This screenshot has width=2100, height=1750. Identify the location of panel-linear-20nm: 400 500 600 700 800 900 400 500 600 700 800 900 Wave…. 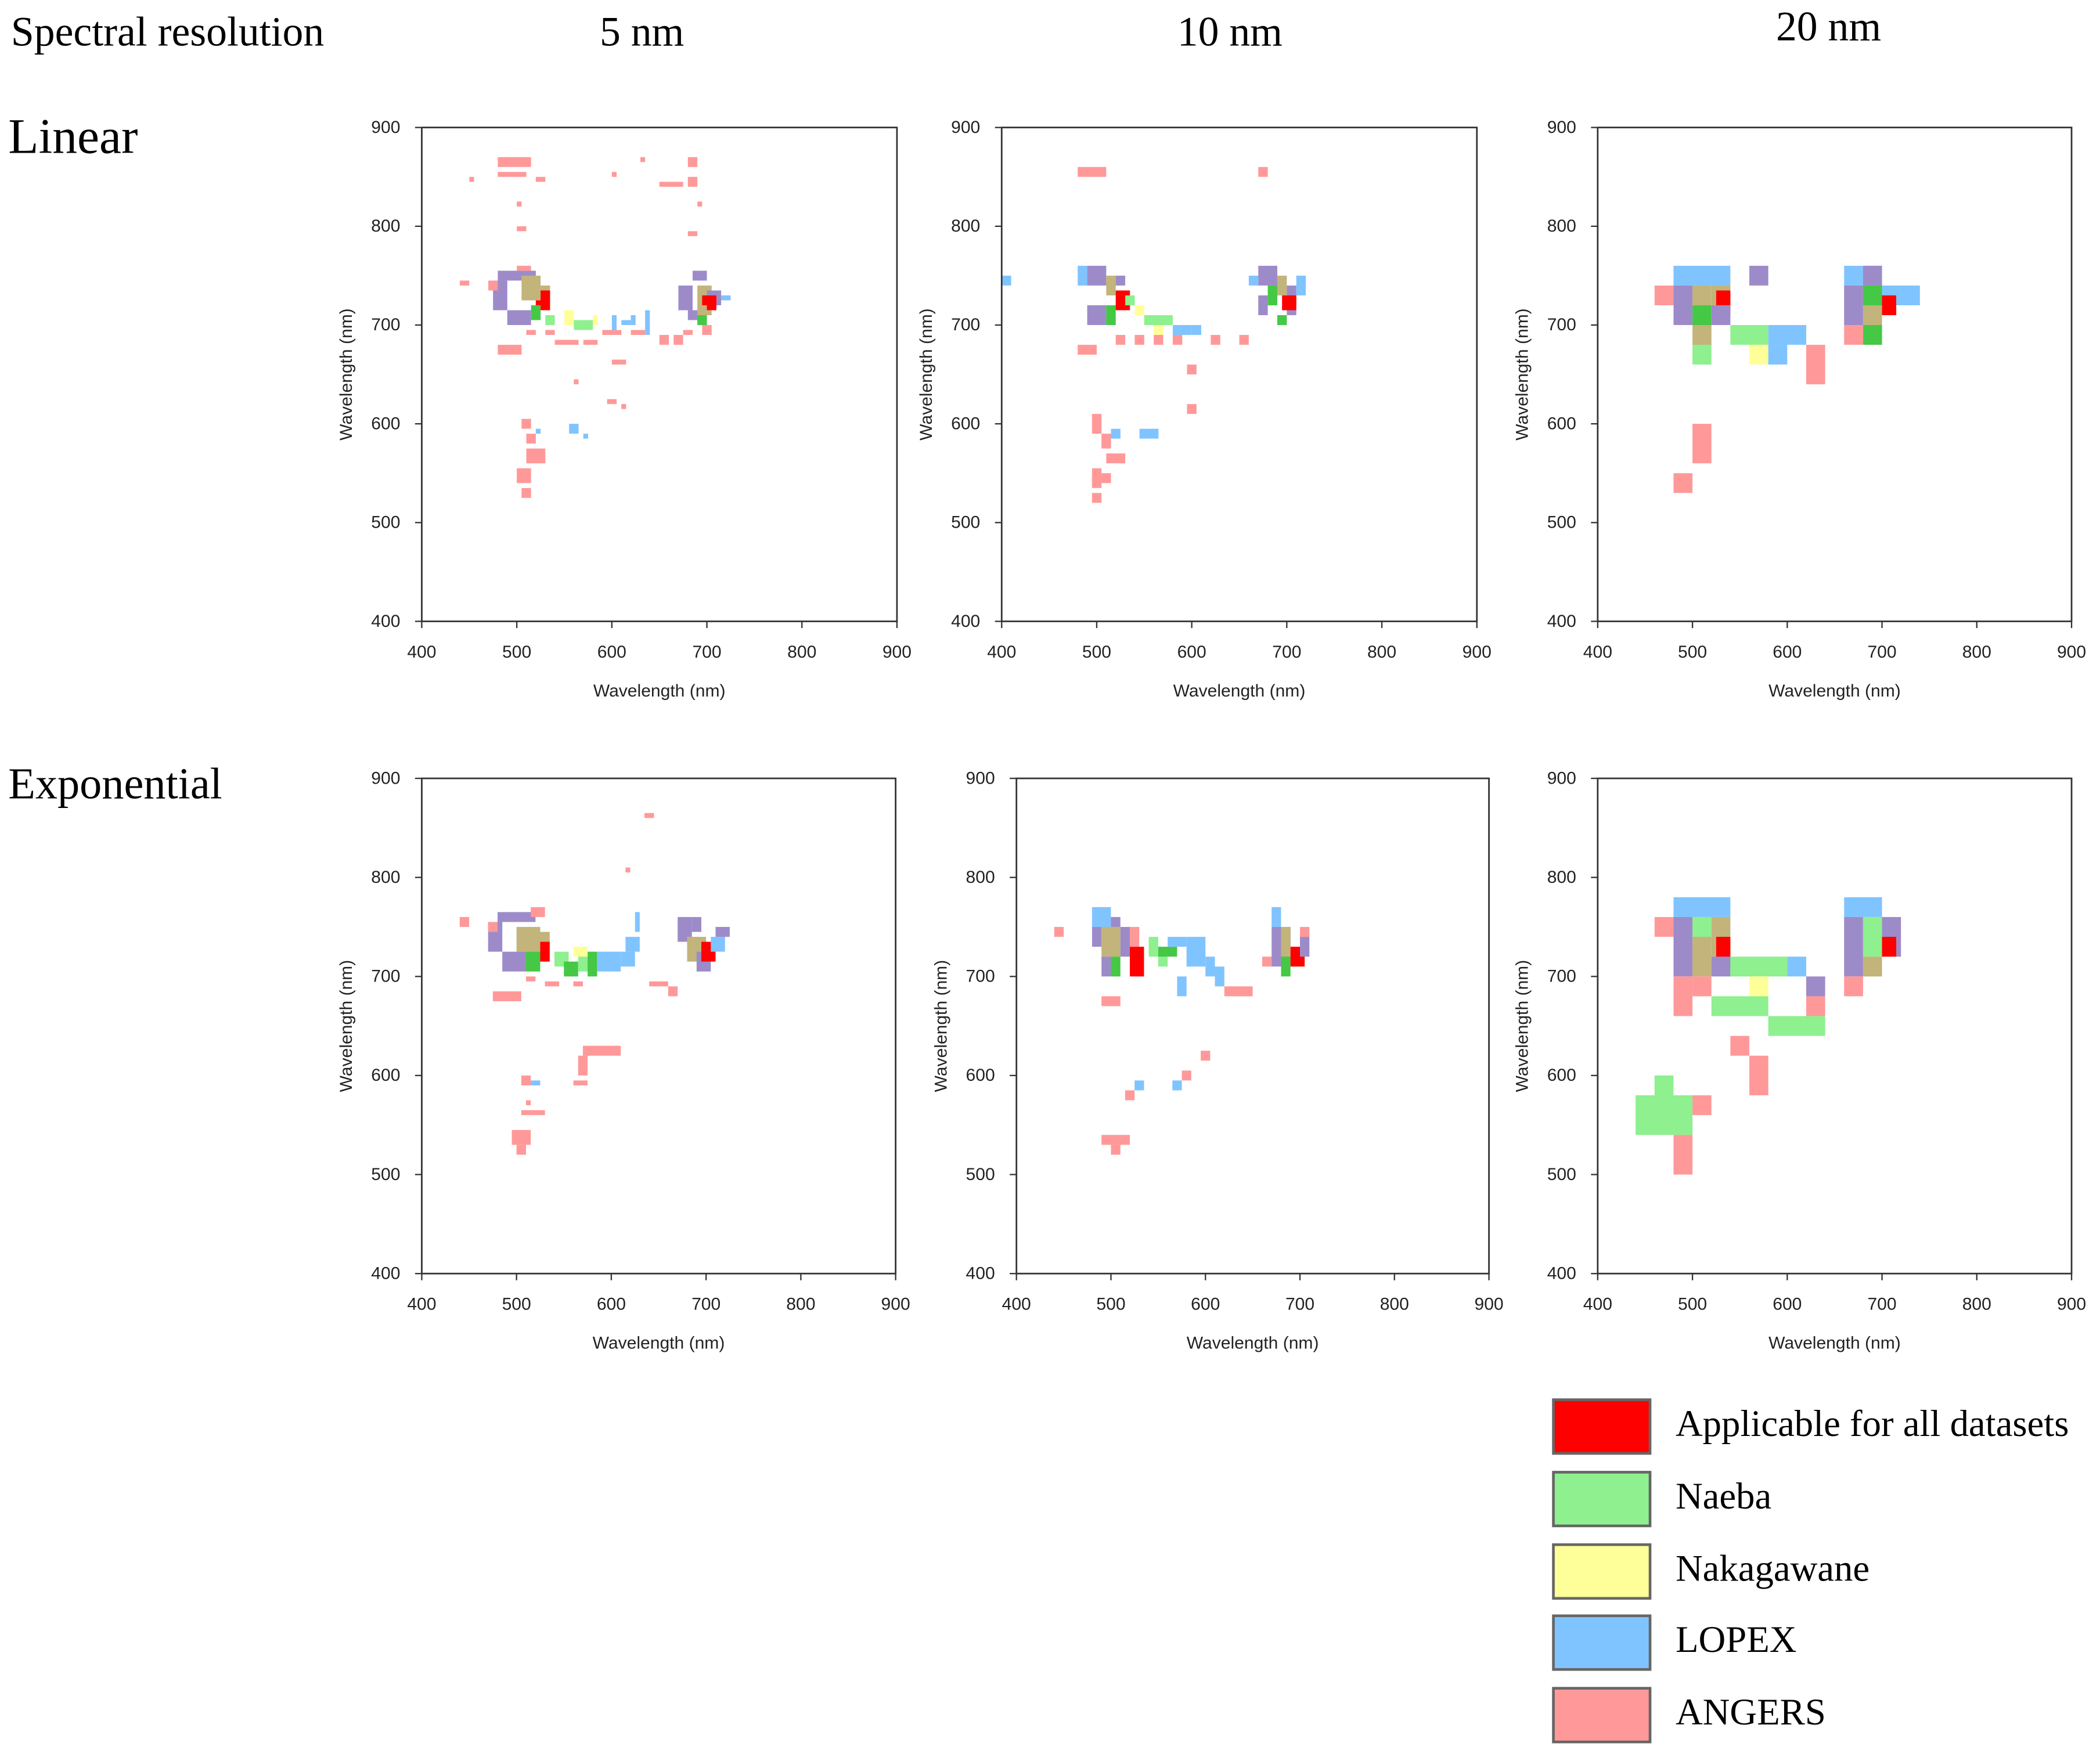
(1799, 409).